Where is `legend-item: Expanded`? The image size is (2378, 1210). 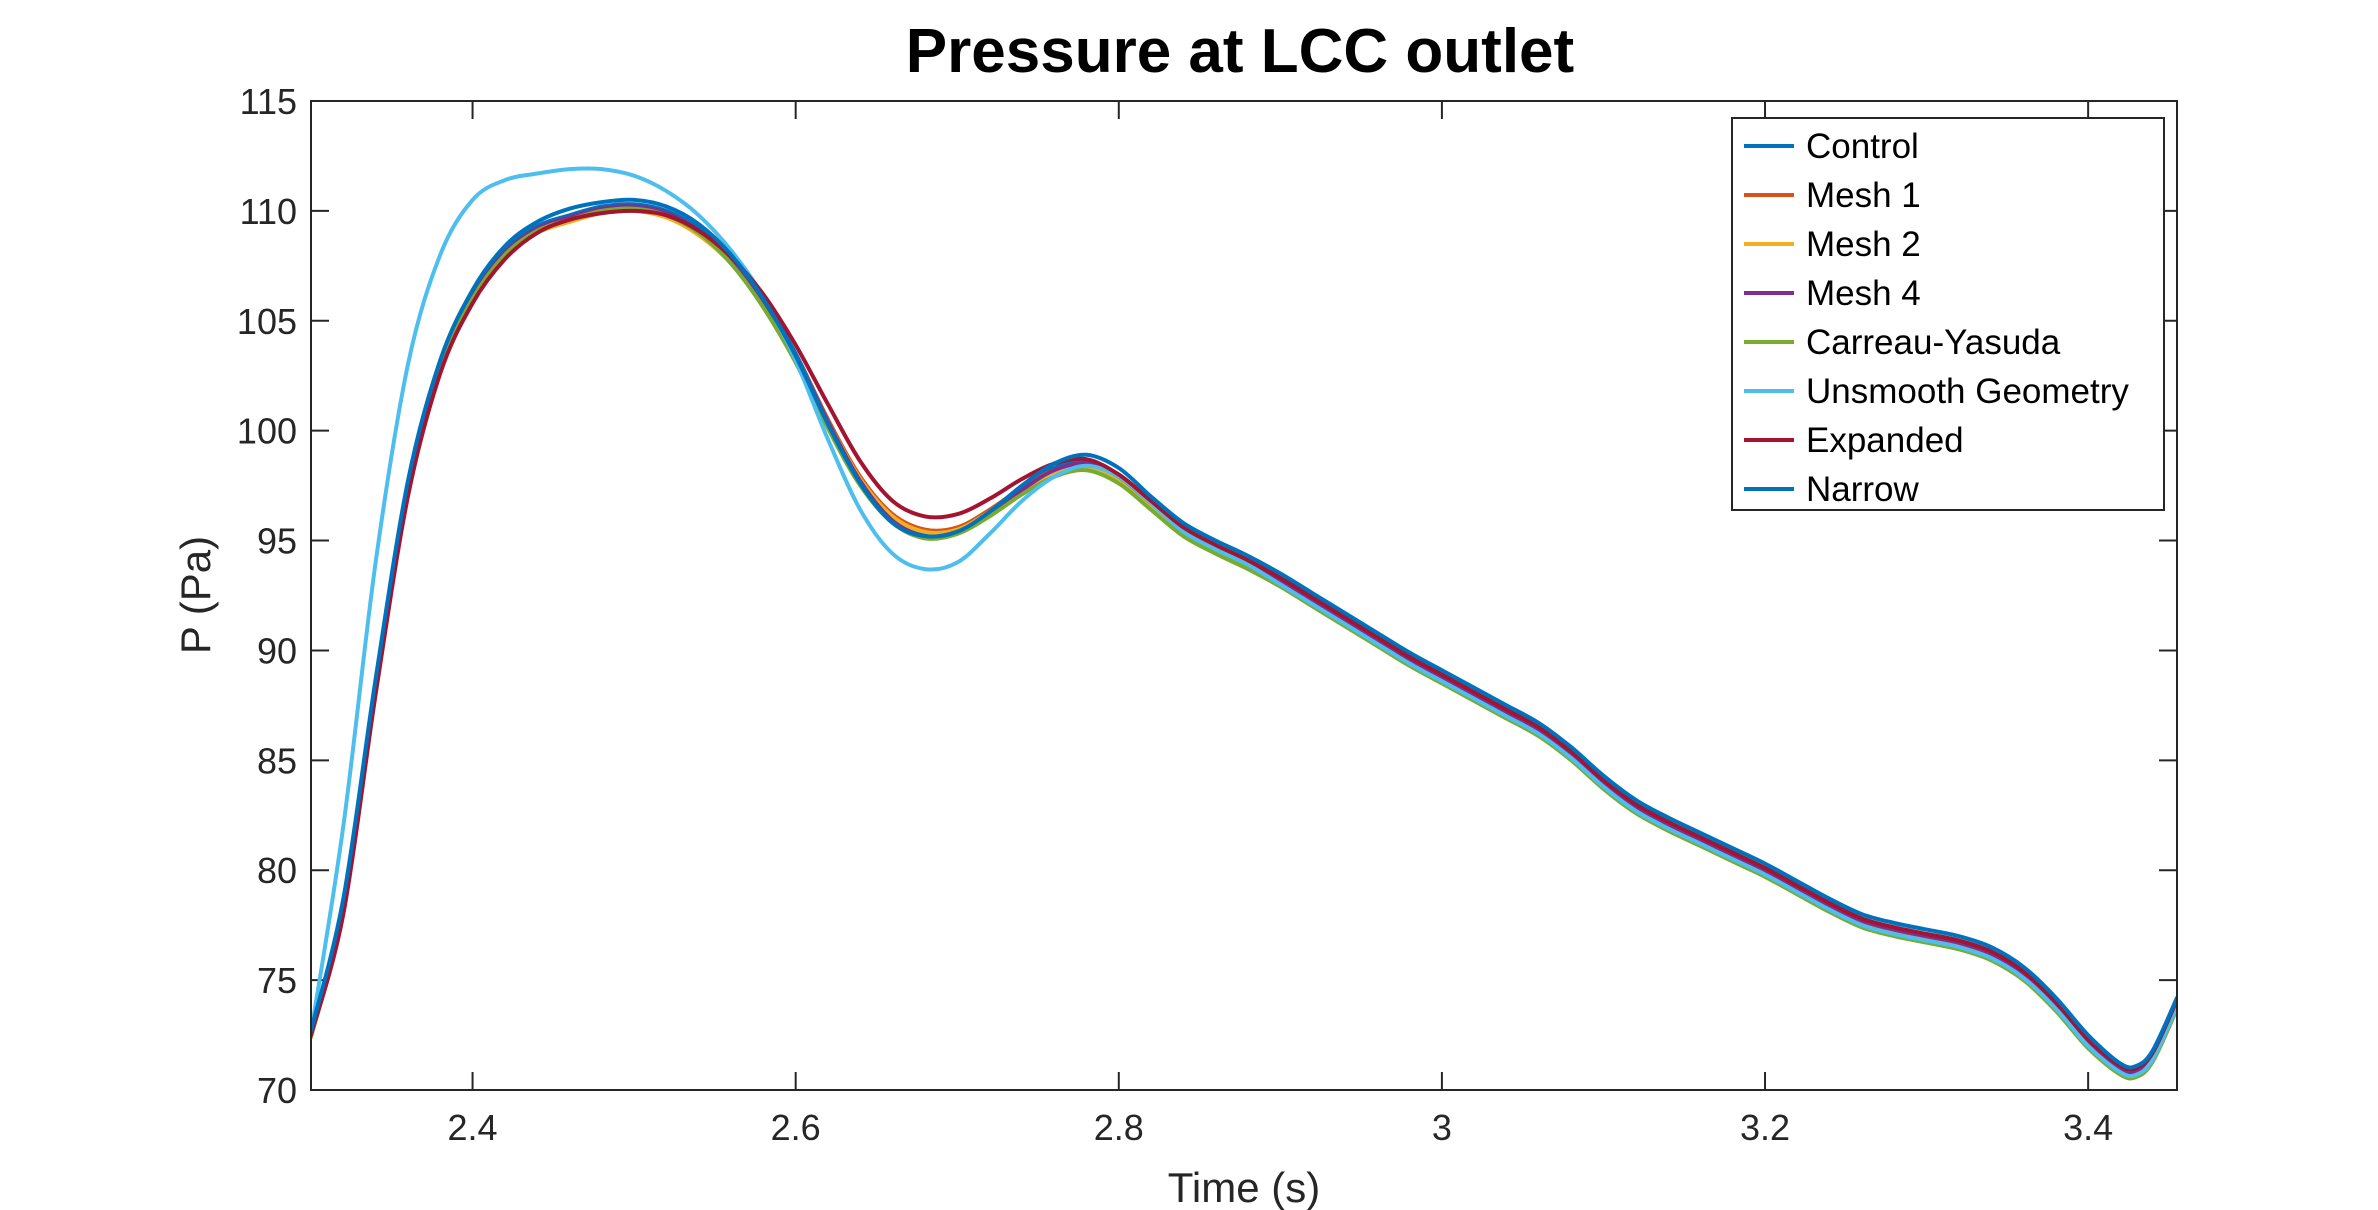
legend-item: Expanded is located at coordinates (1854, 440).